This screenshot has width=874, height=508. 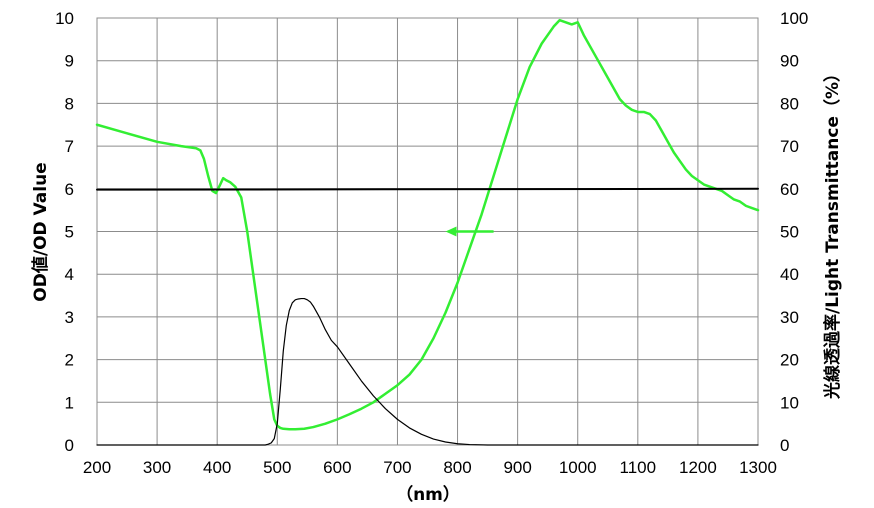 What do you see at coordinates (69, 445) in the screenshot?
I see `left-tick-label: 0` at bounding box center [69, 445].